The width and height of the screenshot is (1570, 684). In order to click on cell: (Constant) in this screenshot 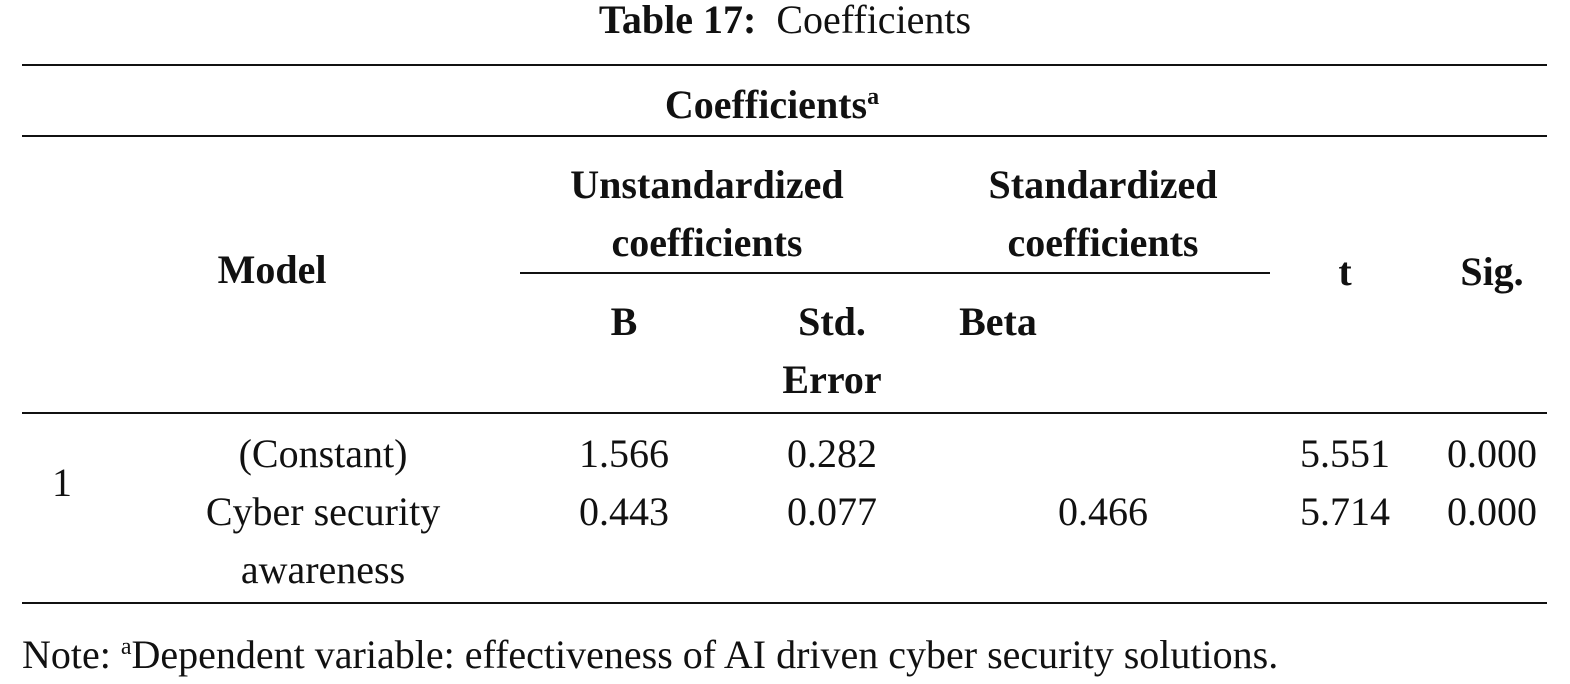, I will do `click(323, 453)`.